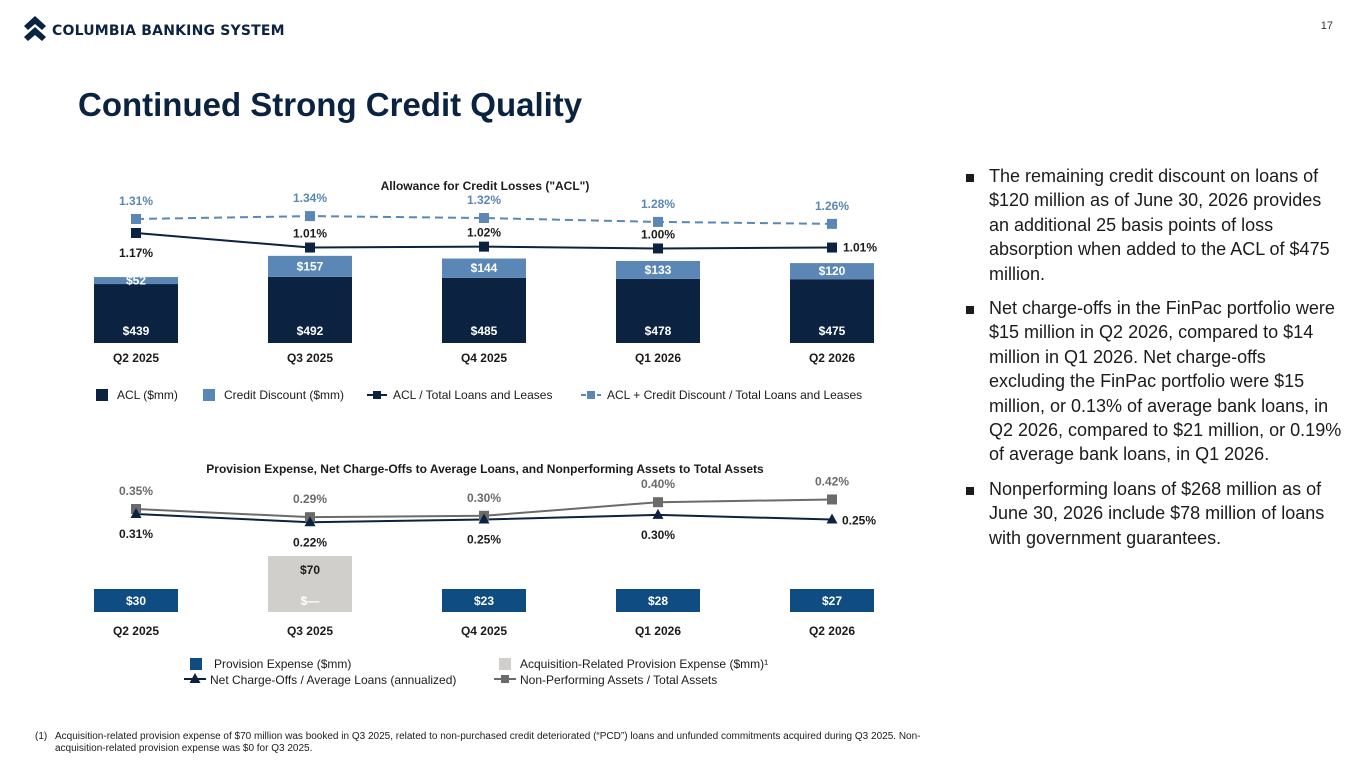 The width and height of the screenshot is (1365, 768). Describe the element at coordinates (658, 270) in the screenshot. I see `bar-label-credit-discount: $133` at that location.